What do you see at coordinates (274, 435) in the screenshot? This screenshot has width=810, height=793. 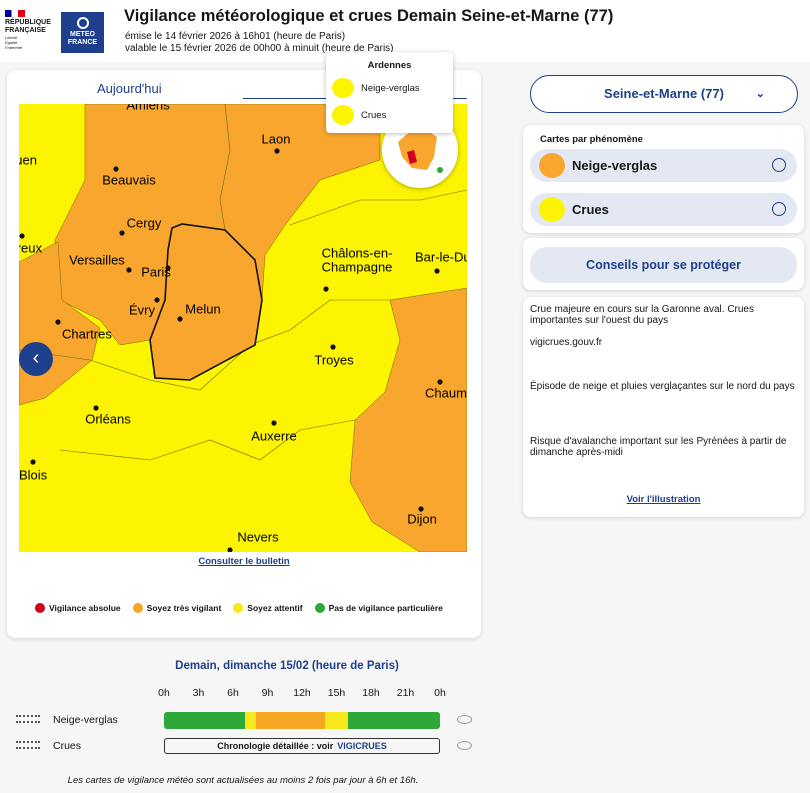 I see `city-label: Auxerre` at bounding box center [274, 435].